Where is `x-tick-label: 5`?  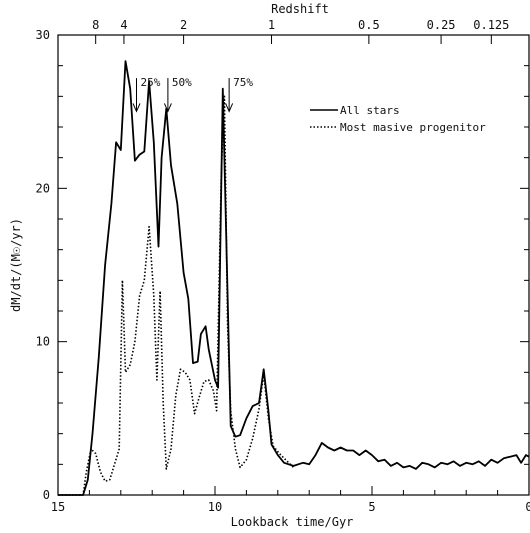
x-tick-label: 5 is located at coordinates (371, 507).